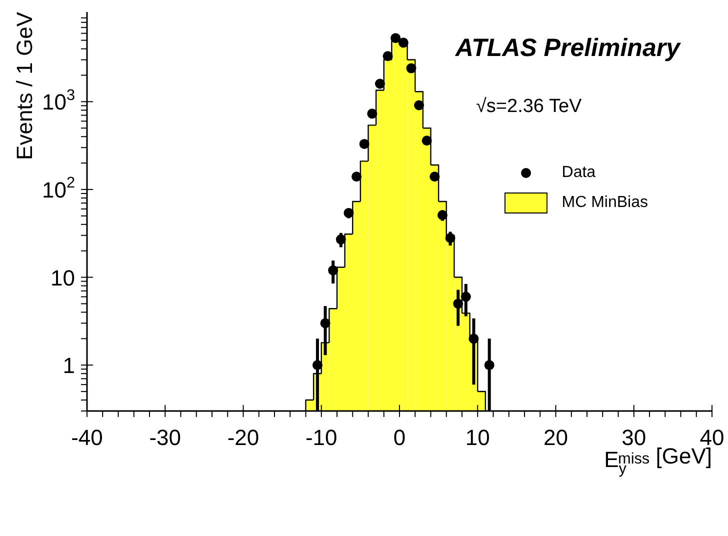  What do you see at coordinates (58, 188) in the screenshot?
I see `y-tick-label: 10$^{2}$` at bounding box center [58, 188].